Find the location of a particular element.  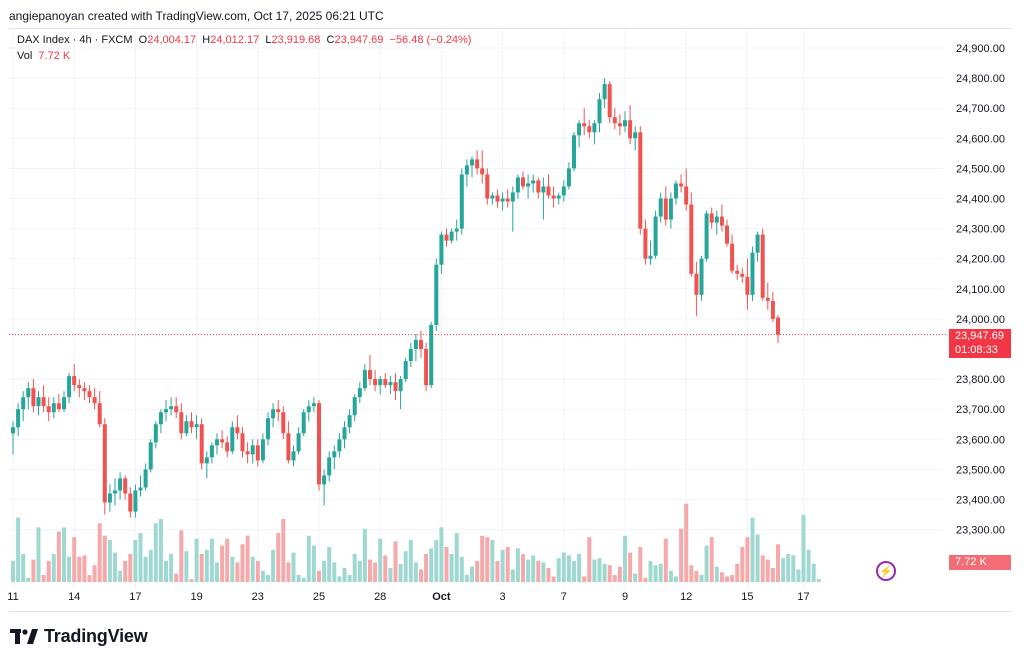

x-tick-label: 12 is located at coordinates (686, 597).